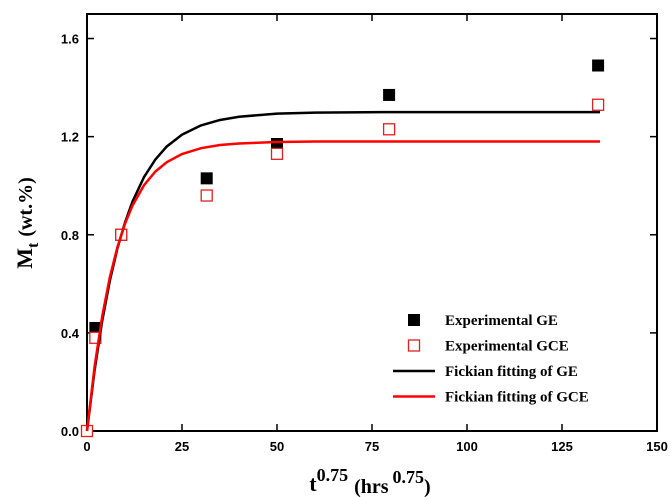 The height and width of the screenshot is (497, 671). Describe the element at coordinates (657, 446) in the screenshot. I see `x-tick-label: 150` at that location.